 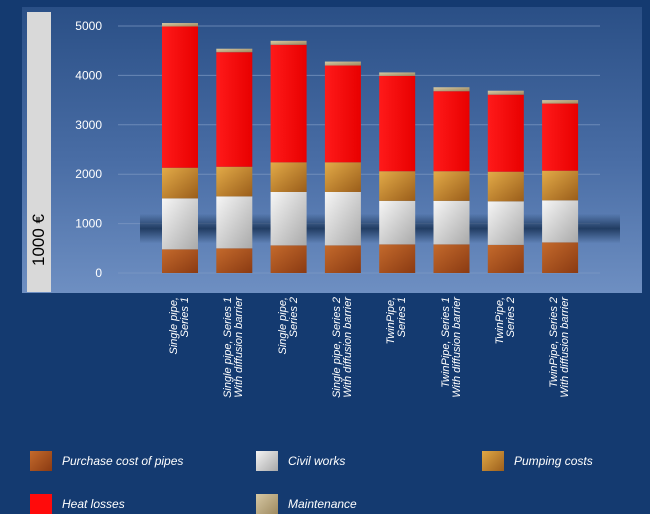 What do you see at coordinates (267, 504) in the screenshot?
I see `maintenance-swatch` at bounding box center [267, 504].